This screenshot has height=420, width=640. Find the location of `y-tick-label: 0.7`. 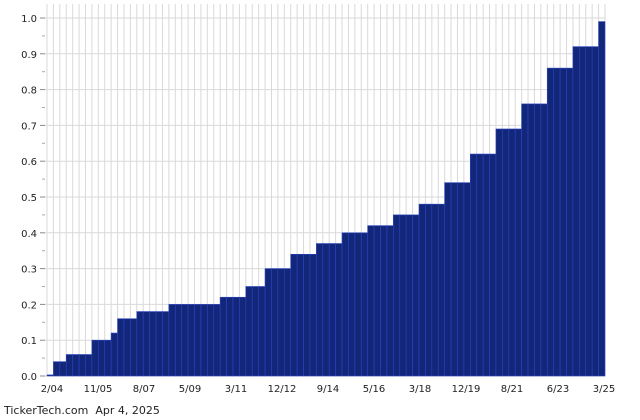

y-tick-label: 0.7 is located at coordinates (29, 126).